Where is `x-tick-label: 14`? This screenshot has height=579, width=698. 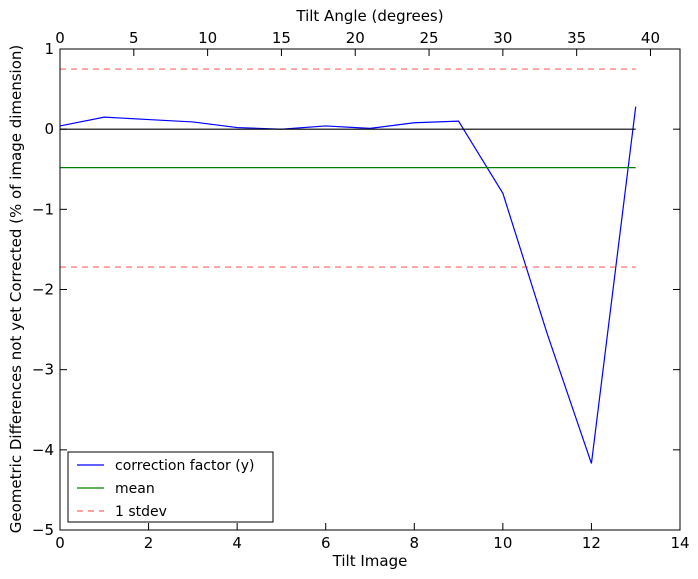 x-tick-label: 14 is located at coordinates (679, 543).